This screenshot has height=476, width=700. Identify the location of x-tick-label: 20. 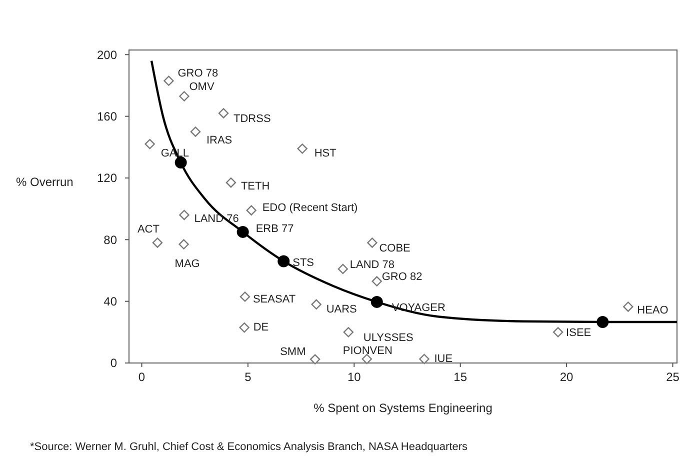
(567, 377).